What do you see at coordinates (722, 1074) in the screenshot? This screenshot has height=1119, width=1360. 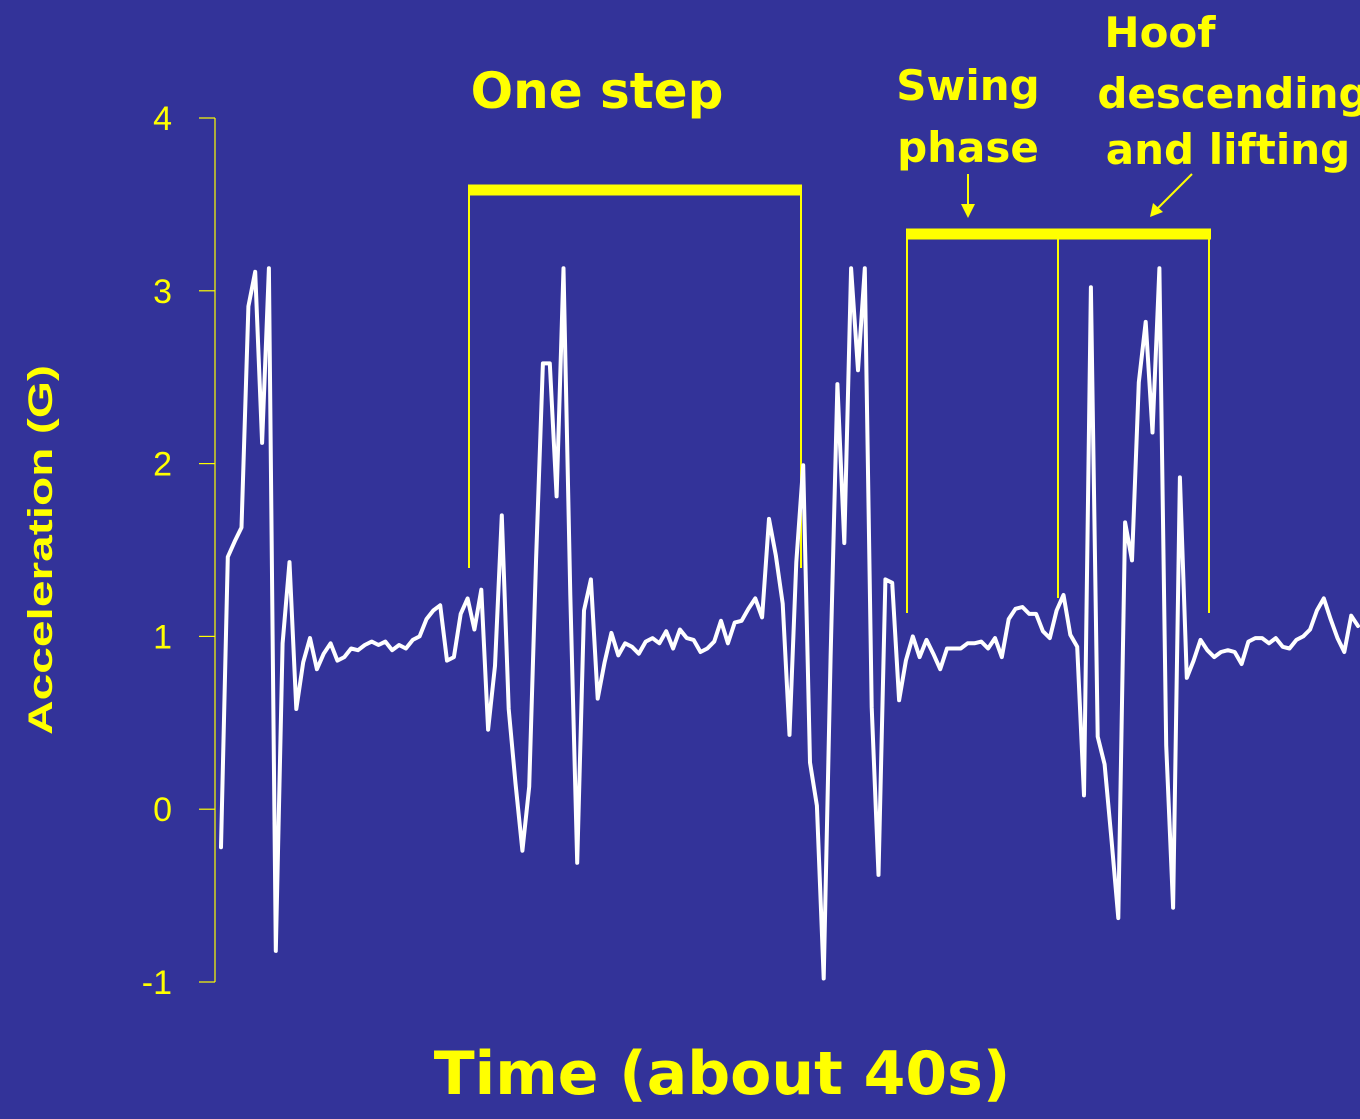 I see `x-axis-label: Time (about 40s)` at bounding box center [722, 1074].